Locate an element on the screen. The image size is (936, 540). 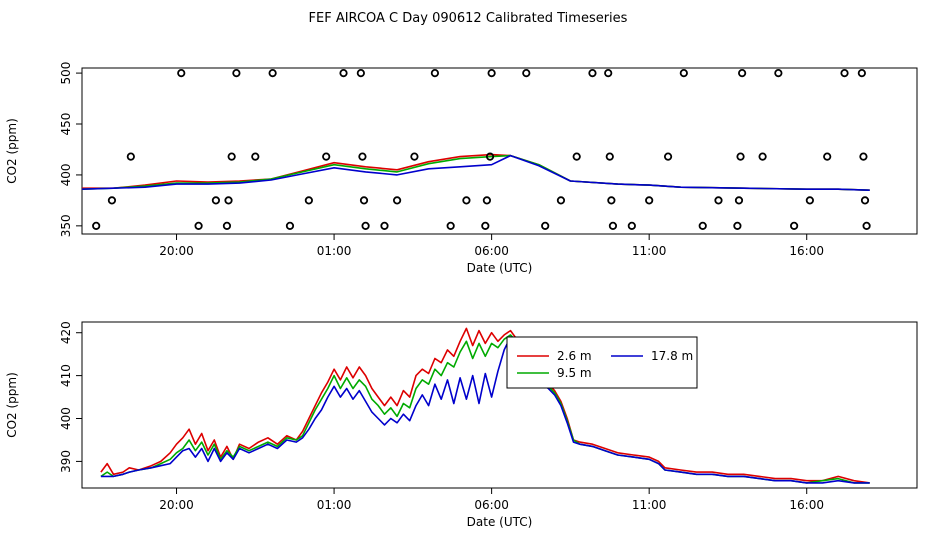
y-tick-label: 500 is located at coordinates (66, 73).